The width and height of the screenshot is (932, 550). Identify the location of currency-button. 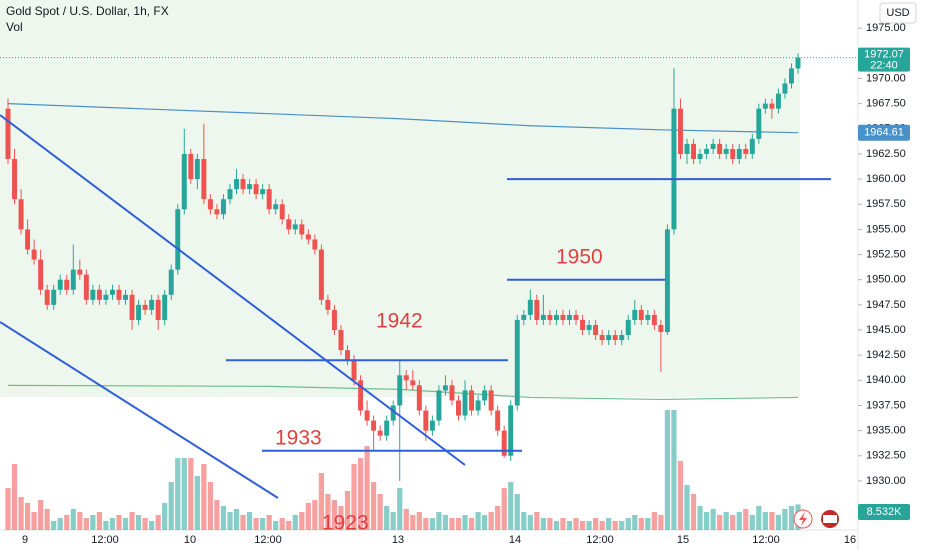
(898, 13).